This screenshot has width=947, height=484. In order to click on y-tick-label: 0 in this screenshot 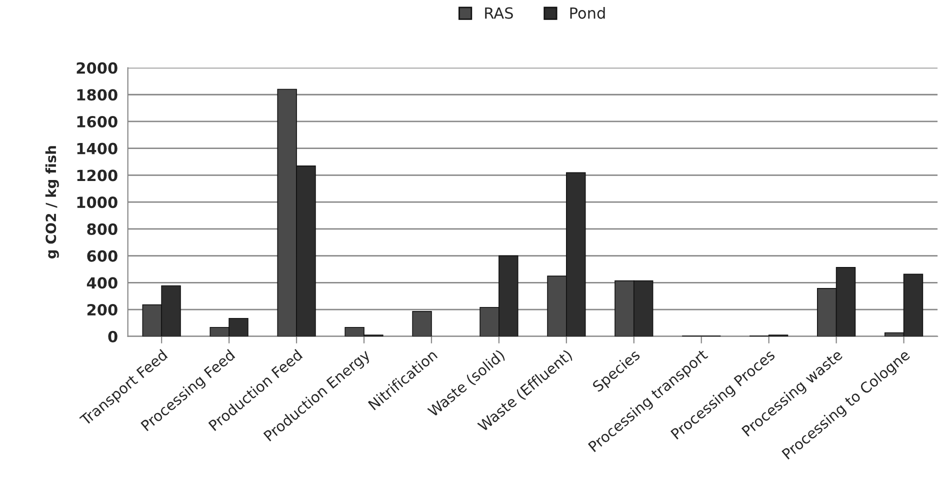, I will do `click(113, 336)`.